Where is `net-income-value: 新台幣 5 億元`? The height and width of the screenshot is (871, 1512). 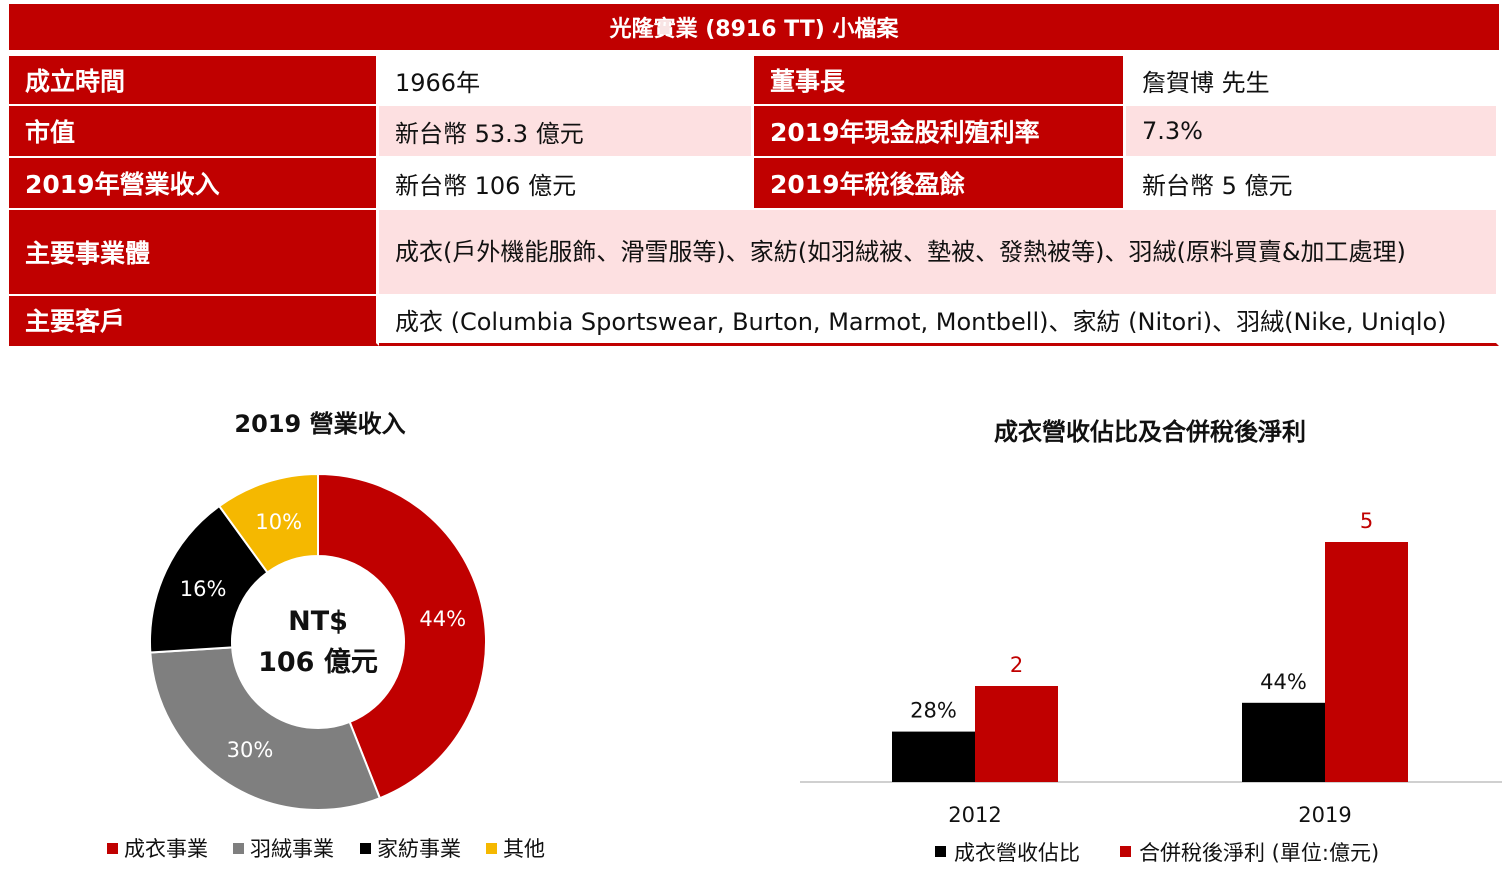 net-income-value: 新台幣 5 億元 is located at coordinates (1312, 184).